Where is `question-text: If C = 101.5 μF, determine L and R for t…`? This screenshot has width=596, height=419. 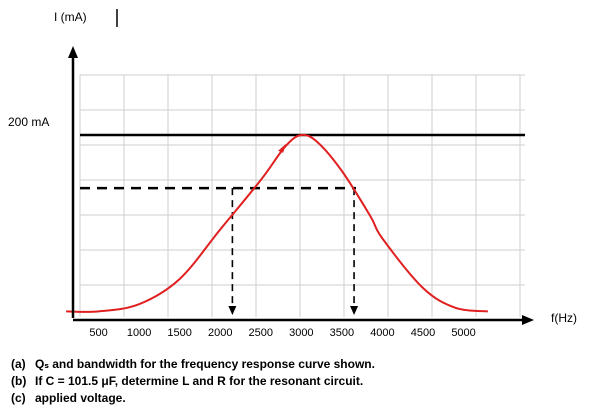
question-text: If C = 101.5 μF, determine L and R for t… is located at coordinates (199, 381).